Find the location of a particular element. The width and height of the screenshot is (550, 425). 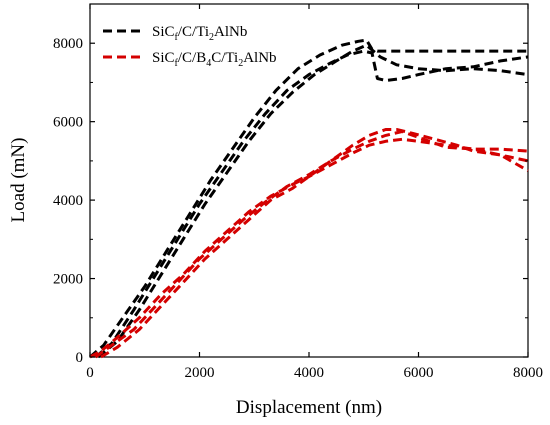

legend-label-1-part-0: SiC is located at coordinates (163, 58).